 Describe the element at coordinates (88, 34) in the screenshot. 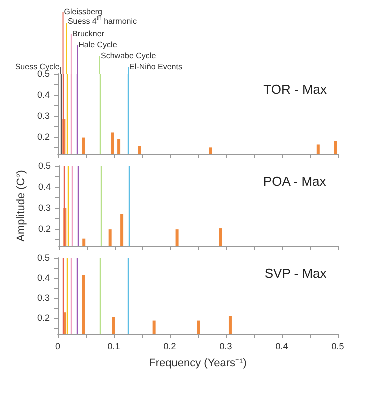

I see `ref-line-label: Bruckner` at that location.